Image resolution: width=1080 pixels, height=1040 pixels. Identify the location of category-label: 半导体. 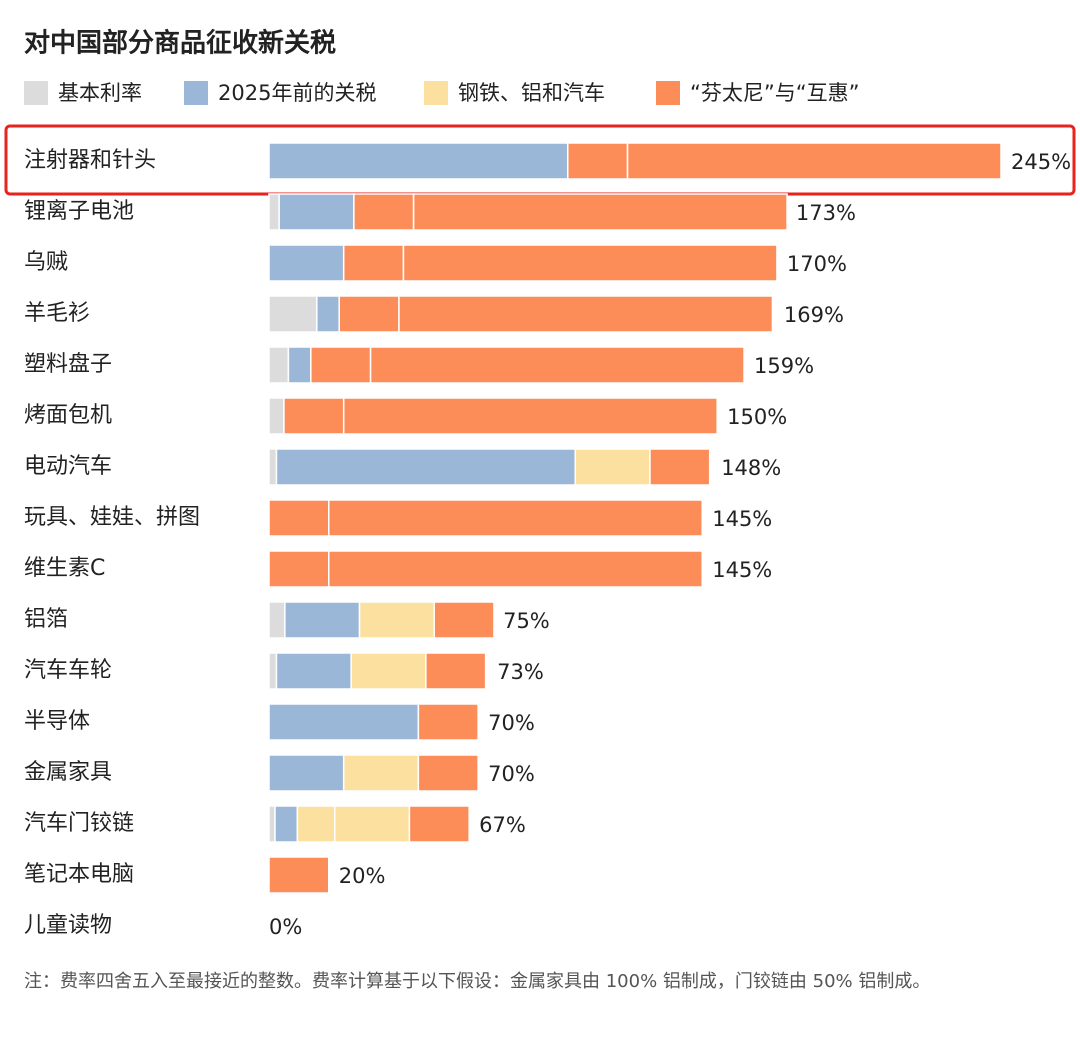
(57, 721).